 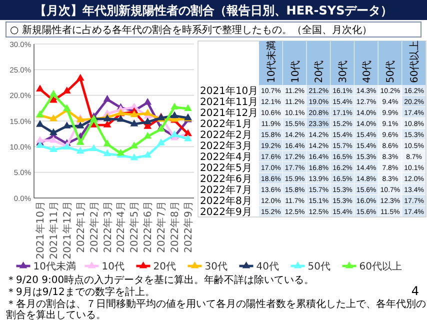 What do you see at coordinates (229, 91) in the screenshot?
I see `y-tick-label: 2021年10月` at bounding box center [229, 91].